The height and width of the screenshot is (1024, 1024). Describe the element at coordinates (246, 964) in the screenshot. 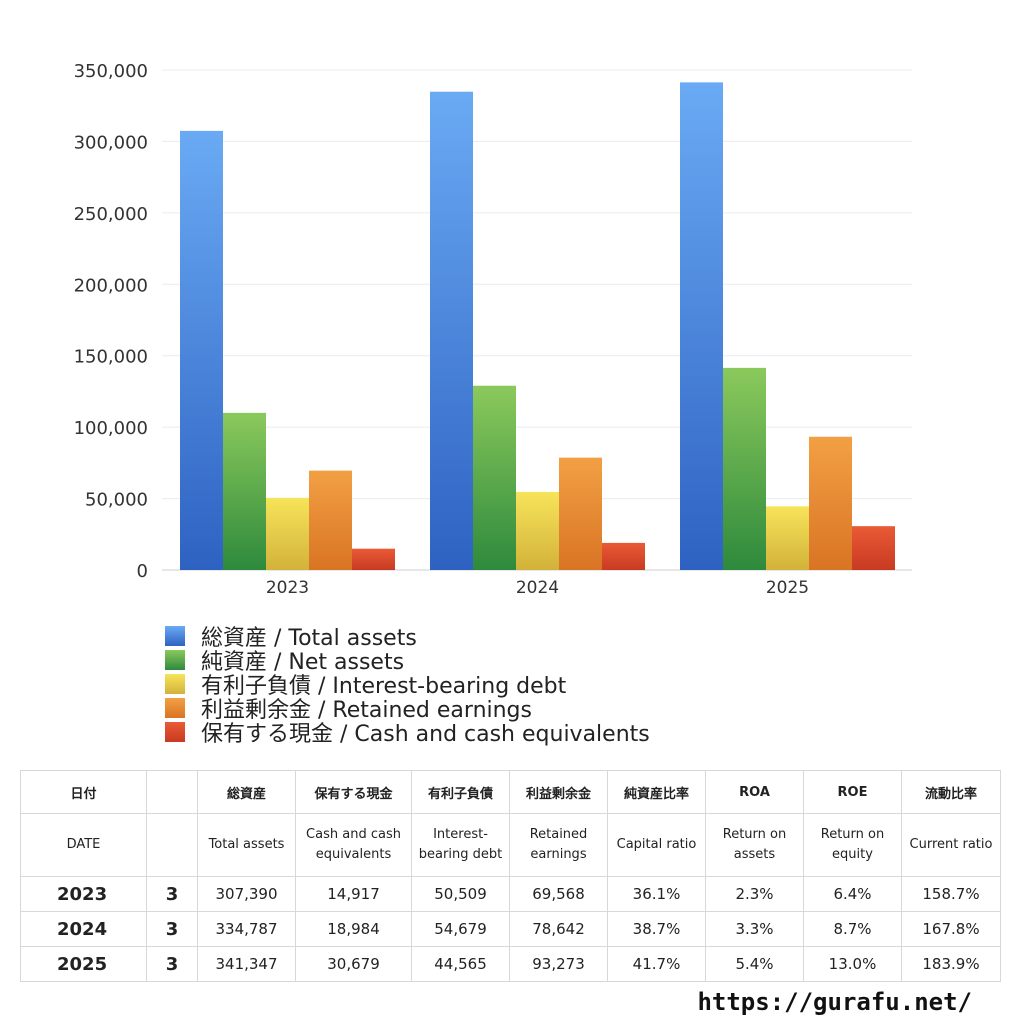

I see `cell-total-assets: 341,347` at that location.